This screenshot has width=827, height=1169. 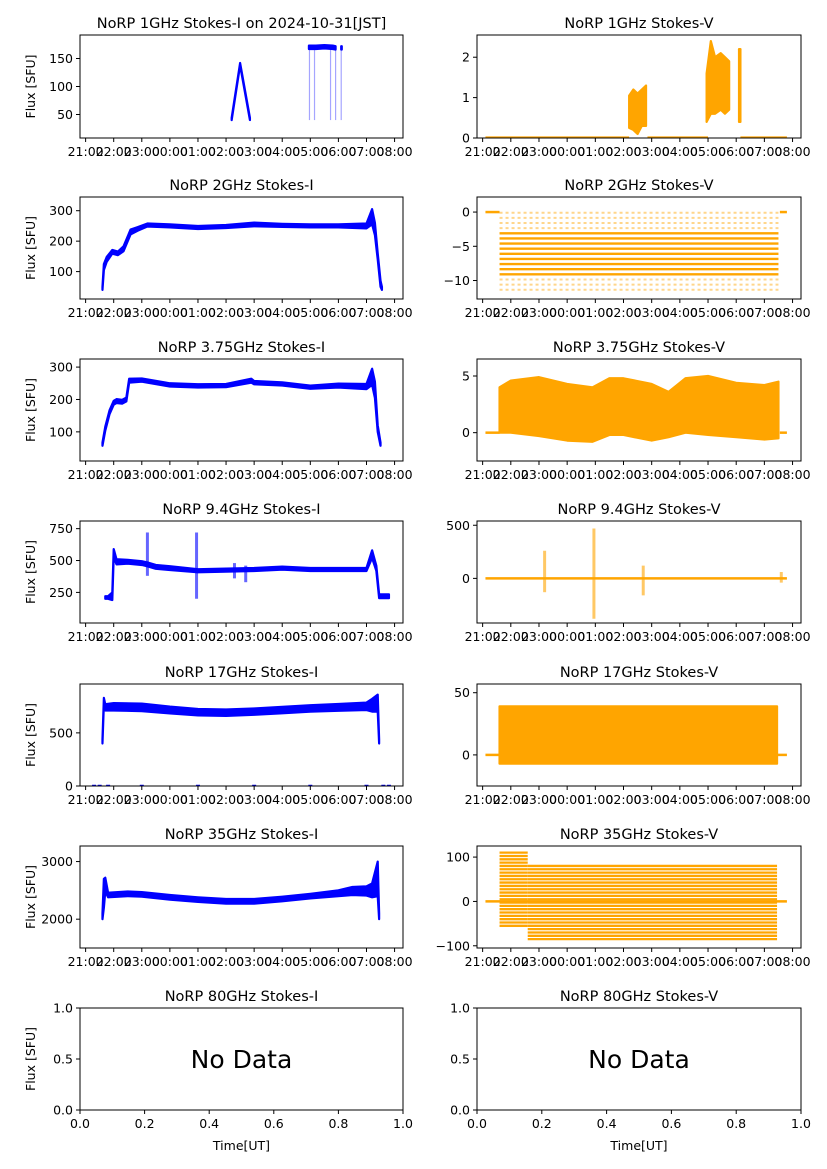 I want to click on y-tick-label: 300, so click(x=61, y=367).